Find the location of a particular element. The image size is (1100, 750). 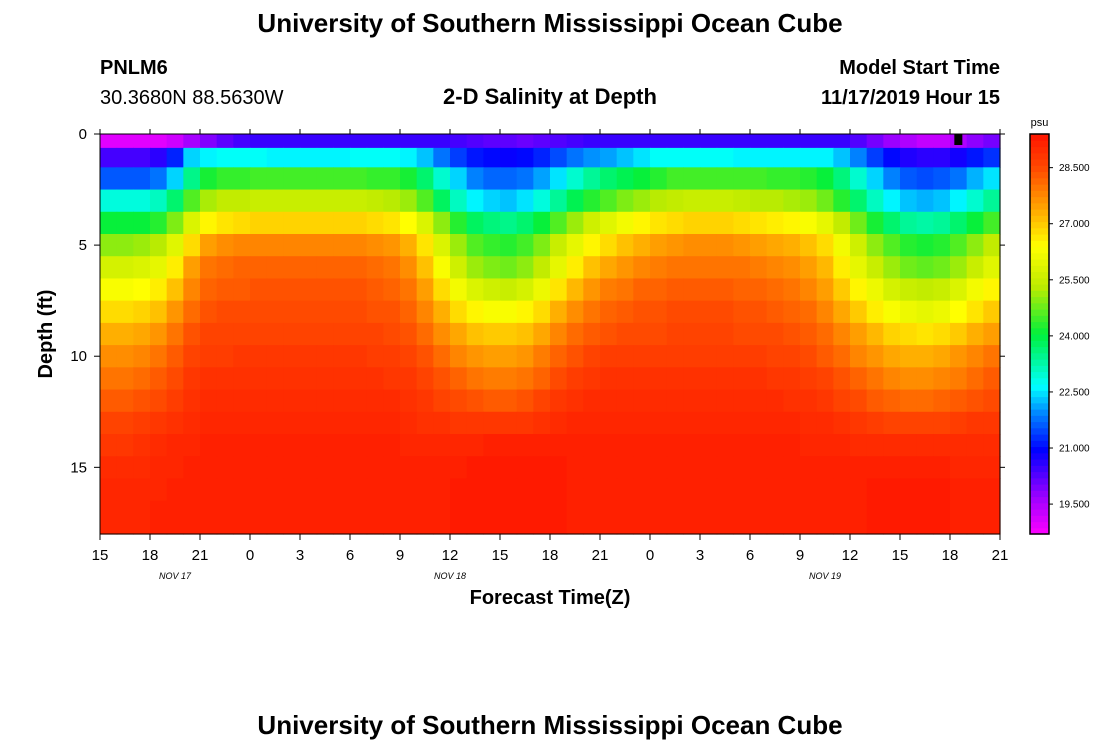

plot-title: 2-D Salinity at Depth is located at coordinates (550, 96).